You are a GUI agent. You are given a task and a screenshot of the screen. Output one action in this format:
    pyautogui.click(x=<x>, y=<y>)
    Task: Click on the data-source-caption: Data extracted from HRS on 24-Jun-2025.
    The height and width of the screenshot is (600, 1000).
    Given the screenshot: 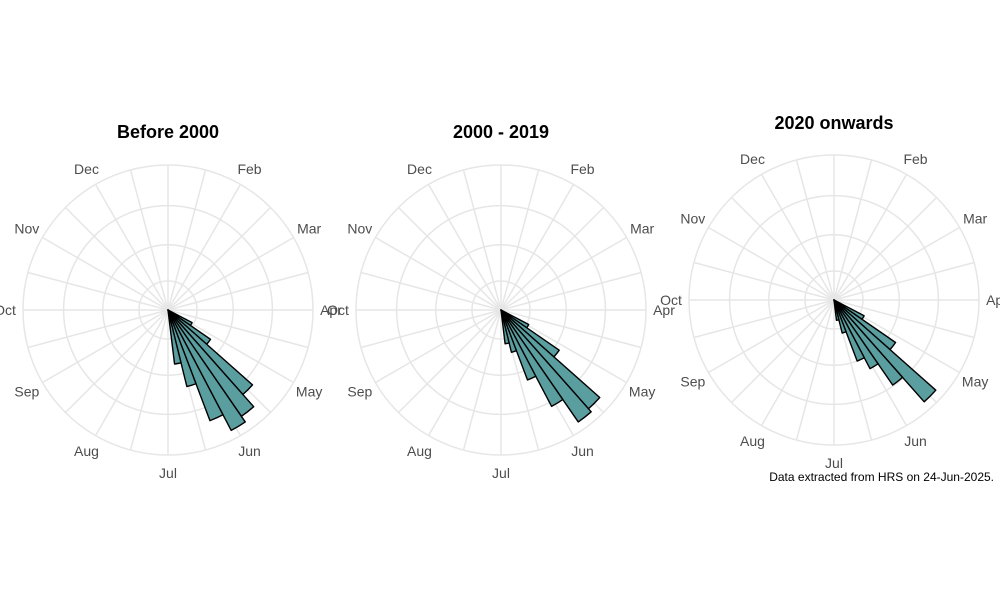 What is the action you would take?
    pyautogui.click(x=881, y=477)
    